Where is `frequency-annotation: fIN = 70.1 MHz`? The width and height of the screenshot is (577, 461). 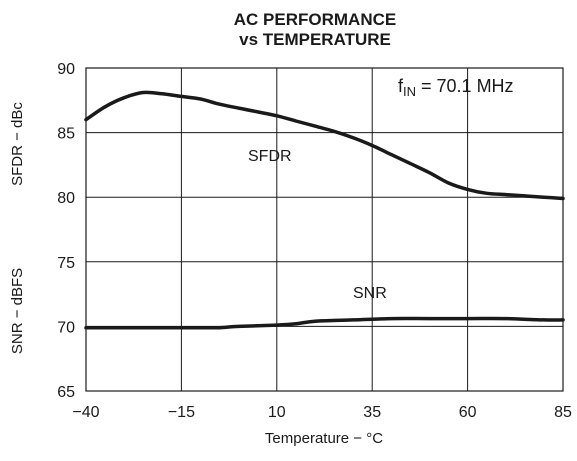 frequency-annotation: fIN = 70.1 MHz is located at coordinates (456, 87).